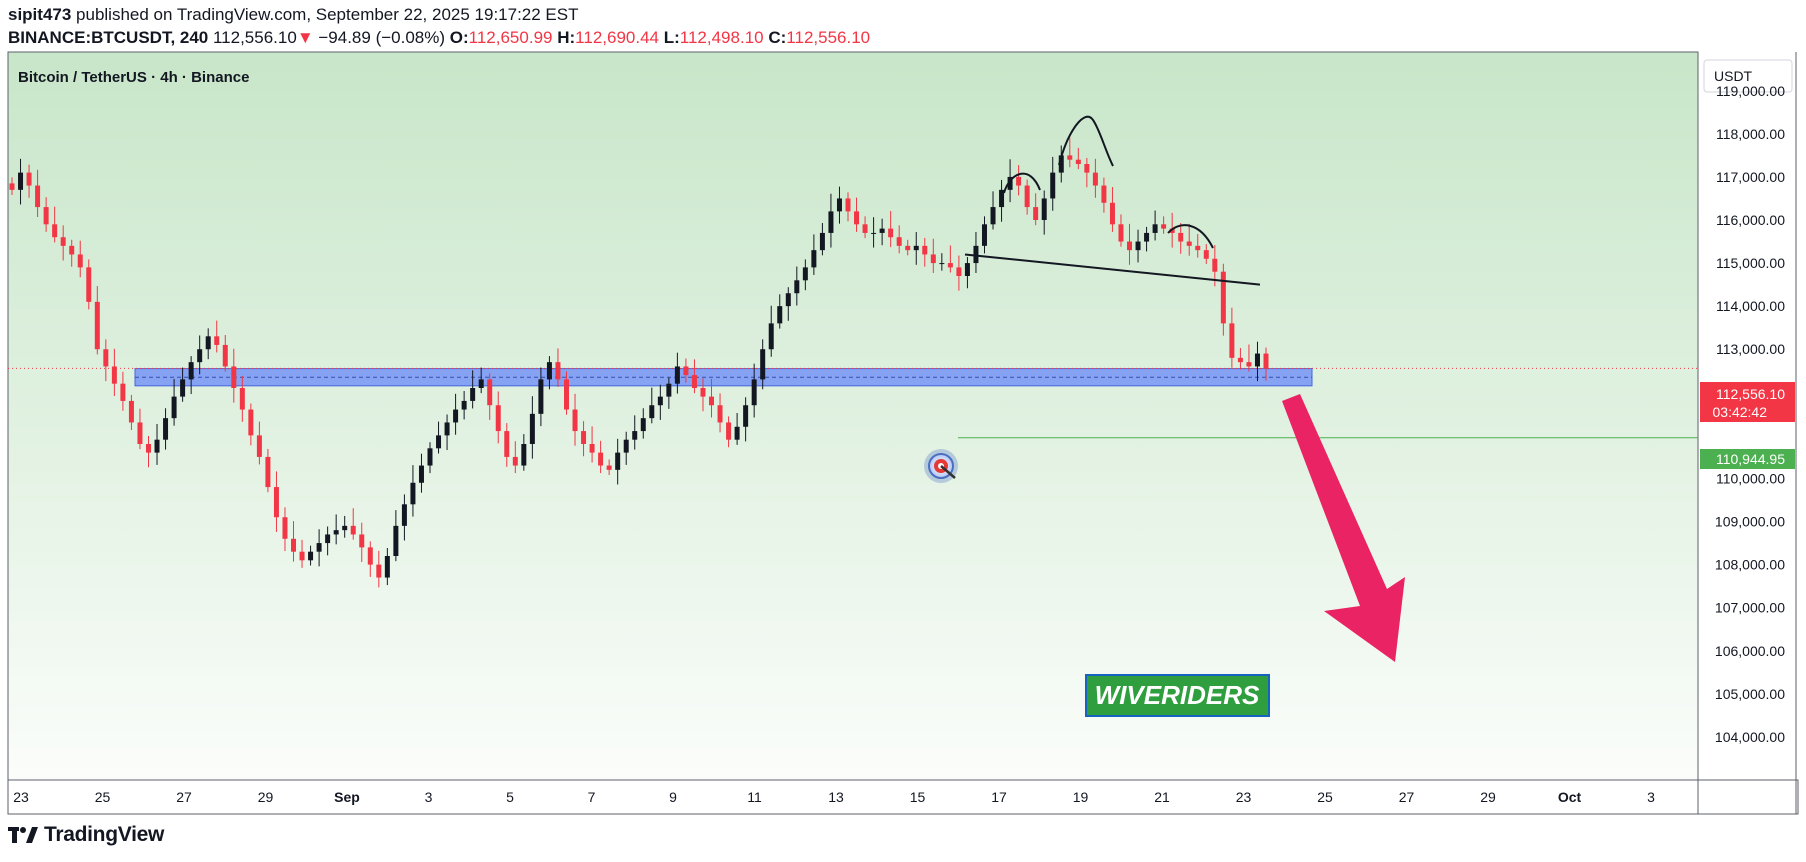 The width and height of the screenshot is (1806, 862). I want to click on down-triangle-icon: ▼, so click(305, 37).